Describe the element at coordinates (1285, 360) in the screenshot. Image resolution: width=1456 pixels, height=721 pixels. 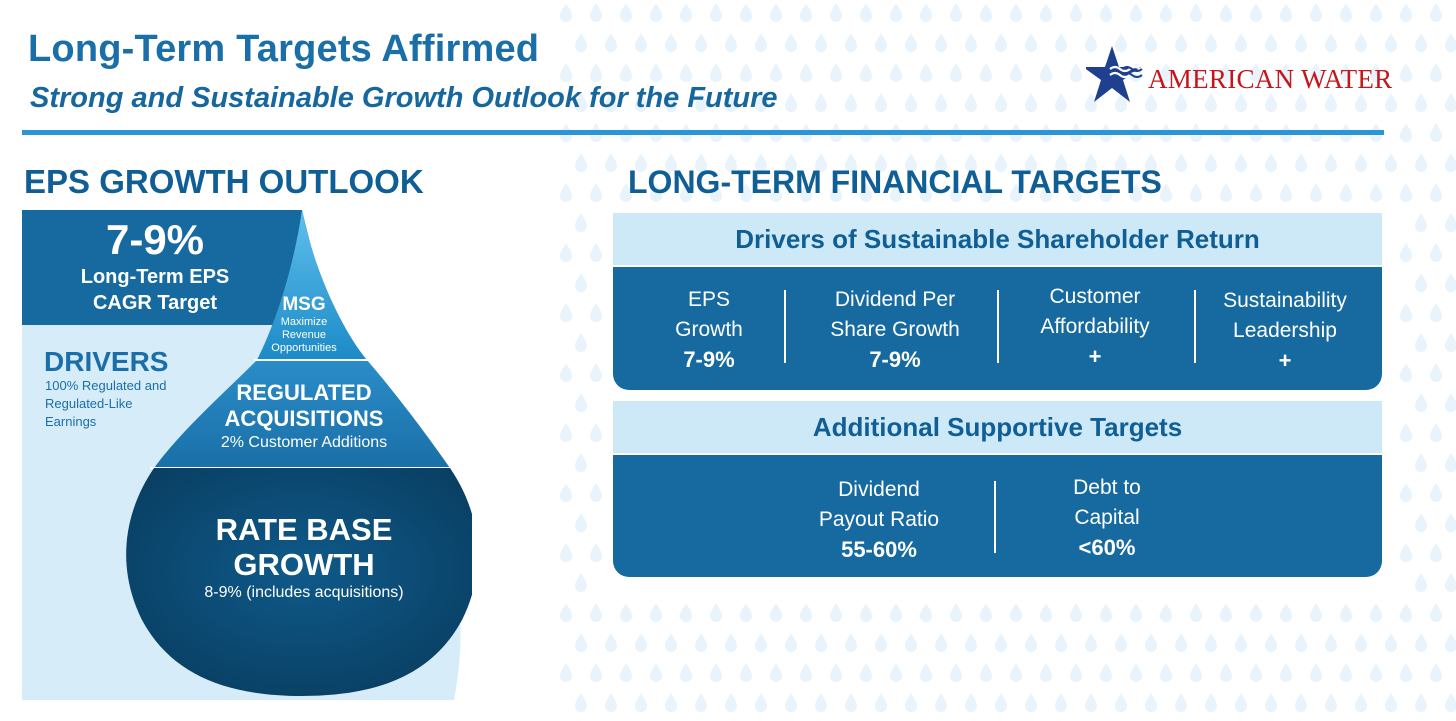
I see `driver-value: +` at that location.